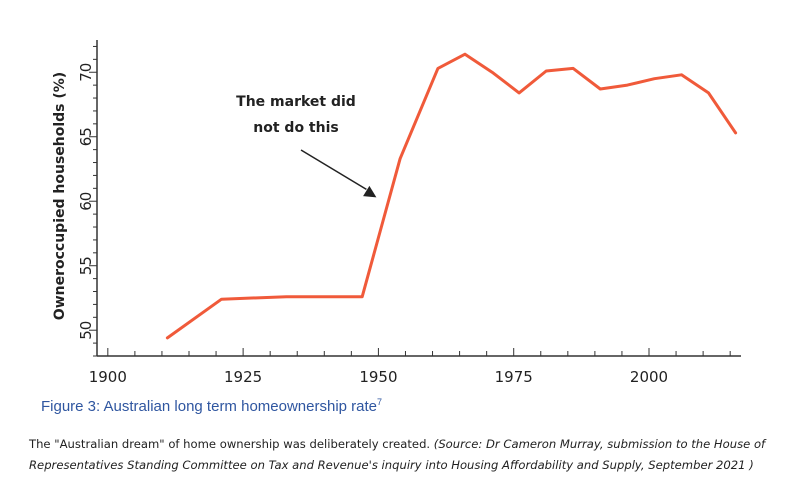  Describe the element at coordinates (86, 201) in the screenshot. I see `y-tick-label: 60` at that location.